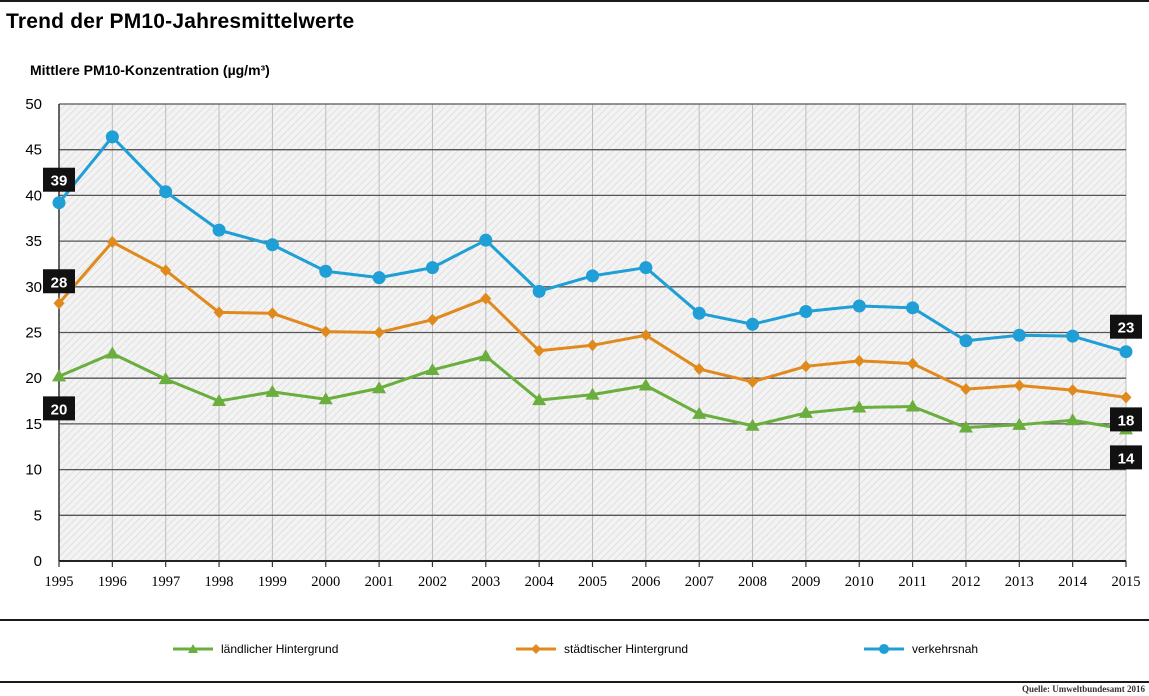  I want to click on x-tick-label: 2001, so click(379, 582).